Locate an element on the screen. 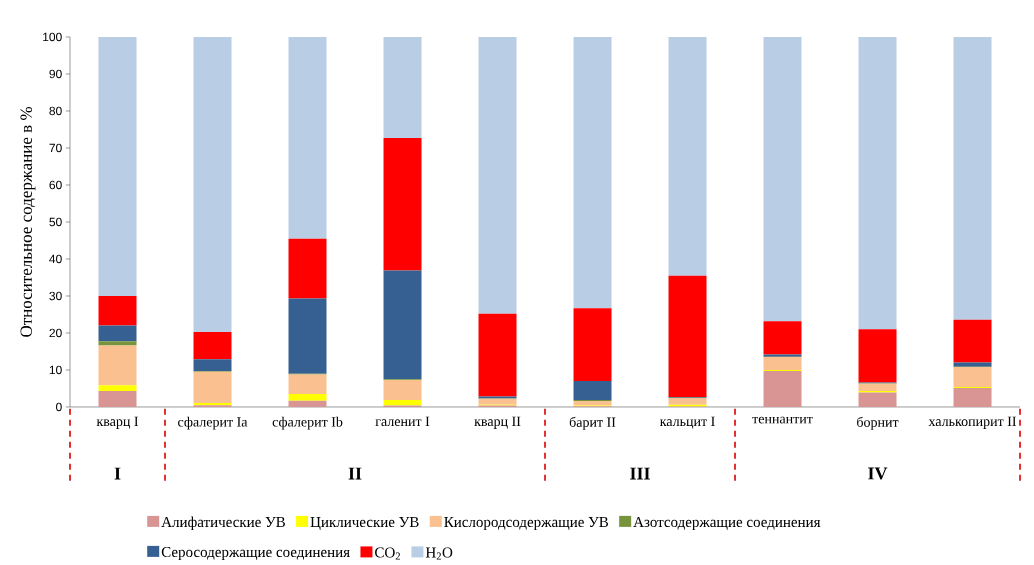 This screenshot has height=565, width=1034. y-tick-label: 0 is located at coordinates (59, 407).